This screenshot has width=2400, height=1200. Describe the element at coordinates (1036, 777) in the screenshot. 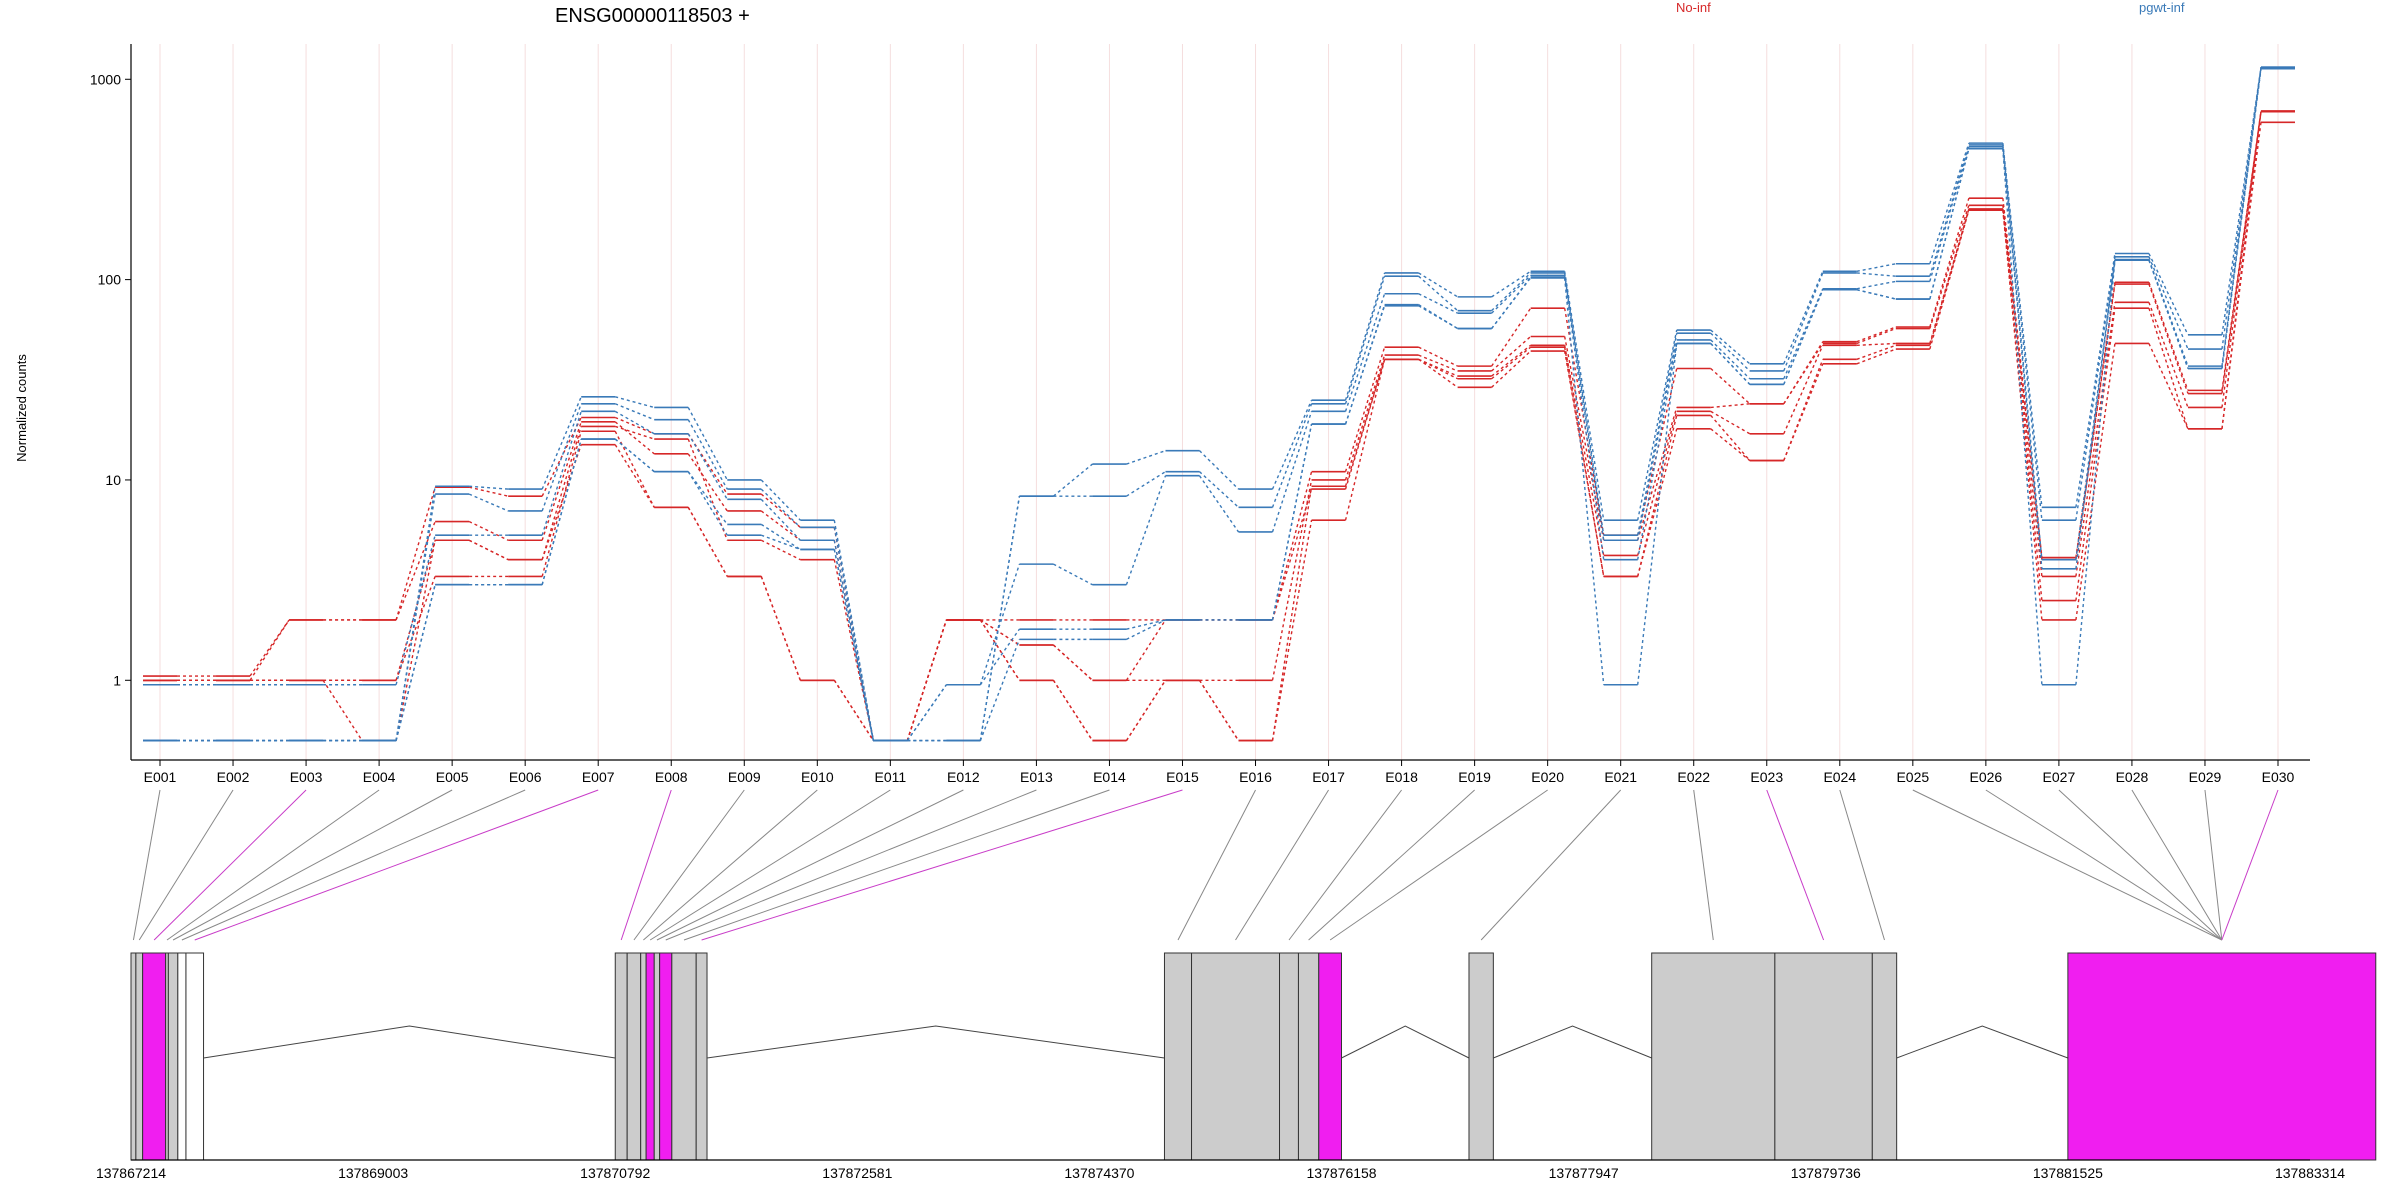

I see `x-tick-label: E013` at that location.